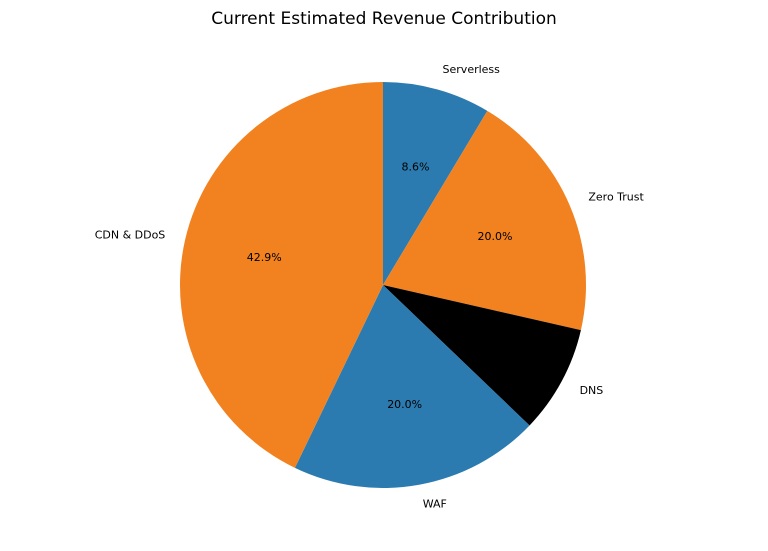 The height and width of the screenshot is (551, 768). What do you see at coordinates (592, 390) in the screenshot?
I see `slice-label-dns: DNS` at bounding box center [592, 390].